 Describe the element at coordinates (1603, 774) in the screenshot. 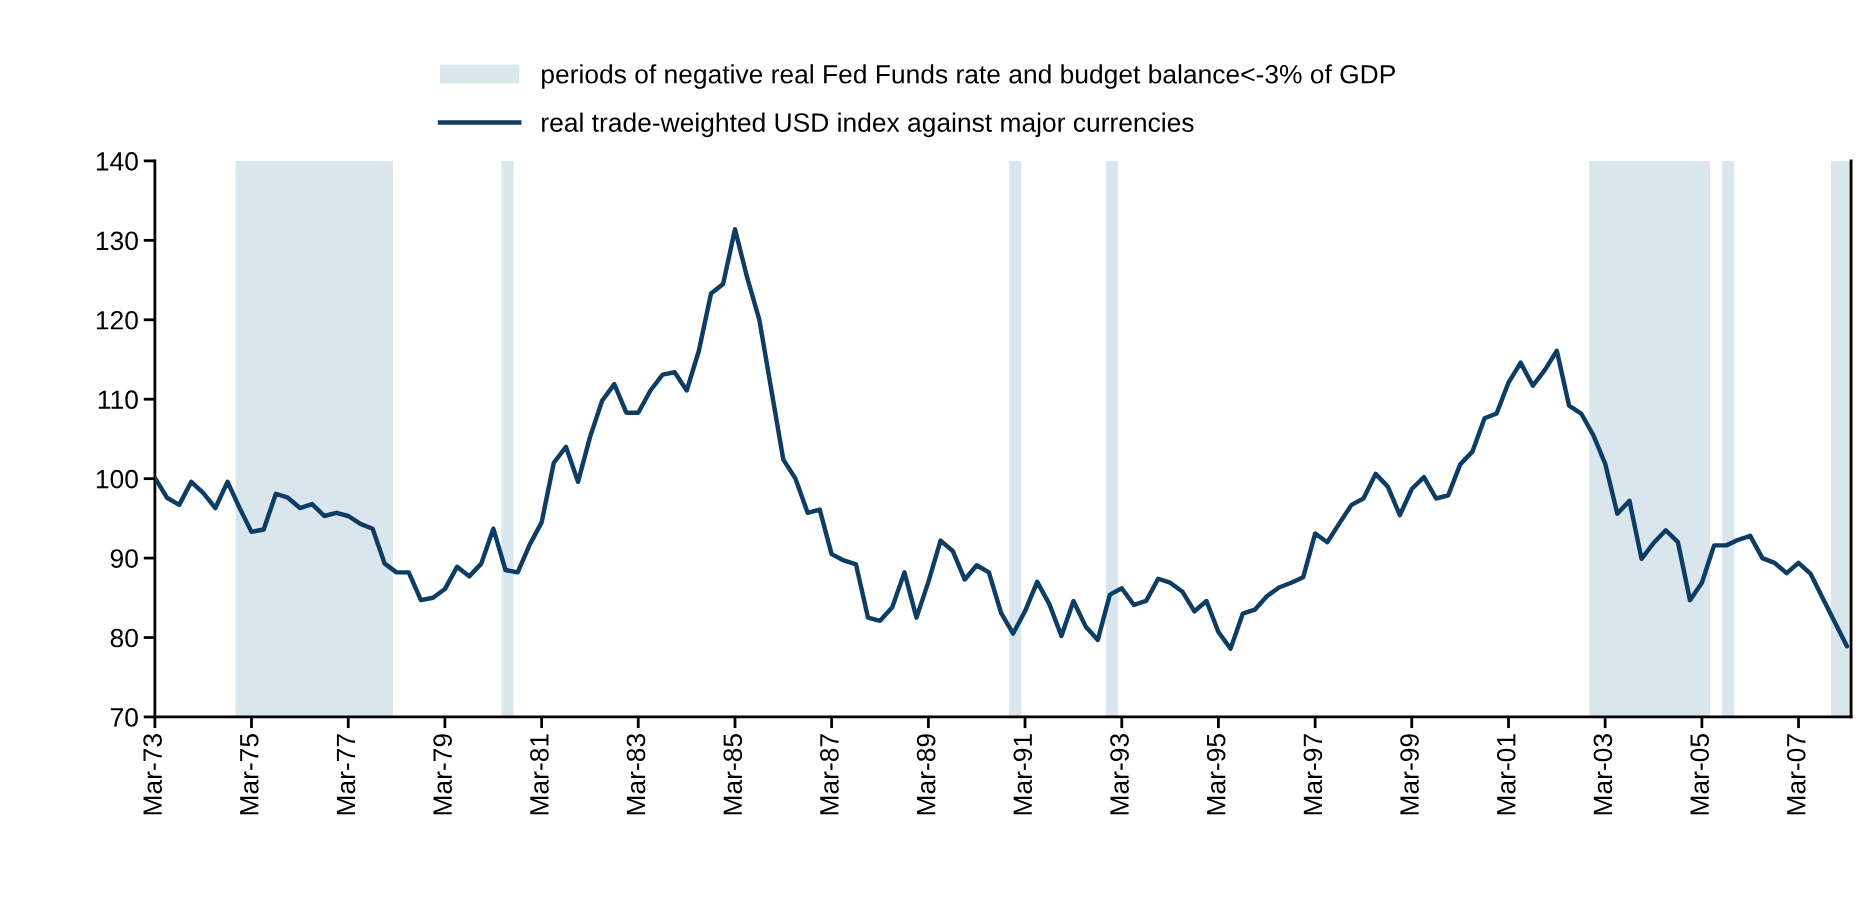

I see `x-tick-label: Mar-03` at that location.